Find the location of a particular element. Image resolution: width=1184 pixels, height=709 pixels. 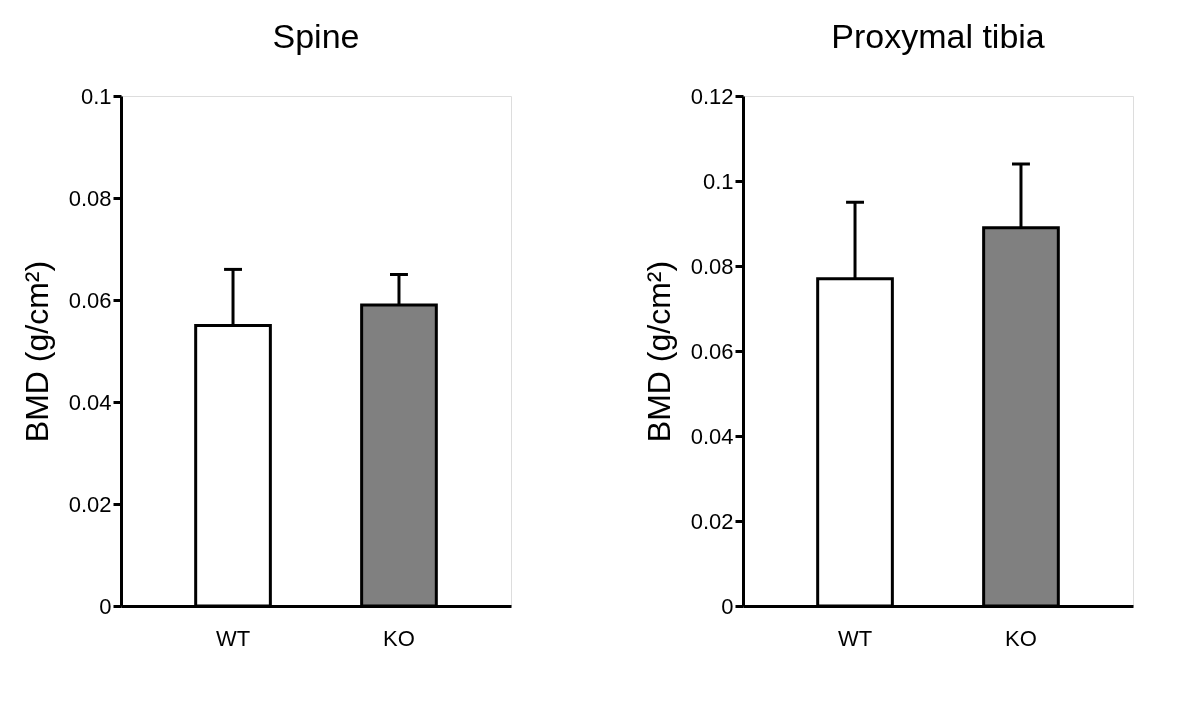

chart-title: Proxymal tibia is located at coordinates (938, 36).